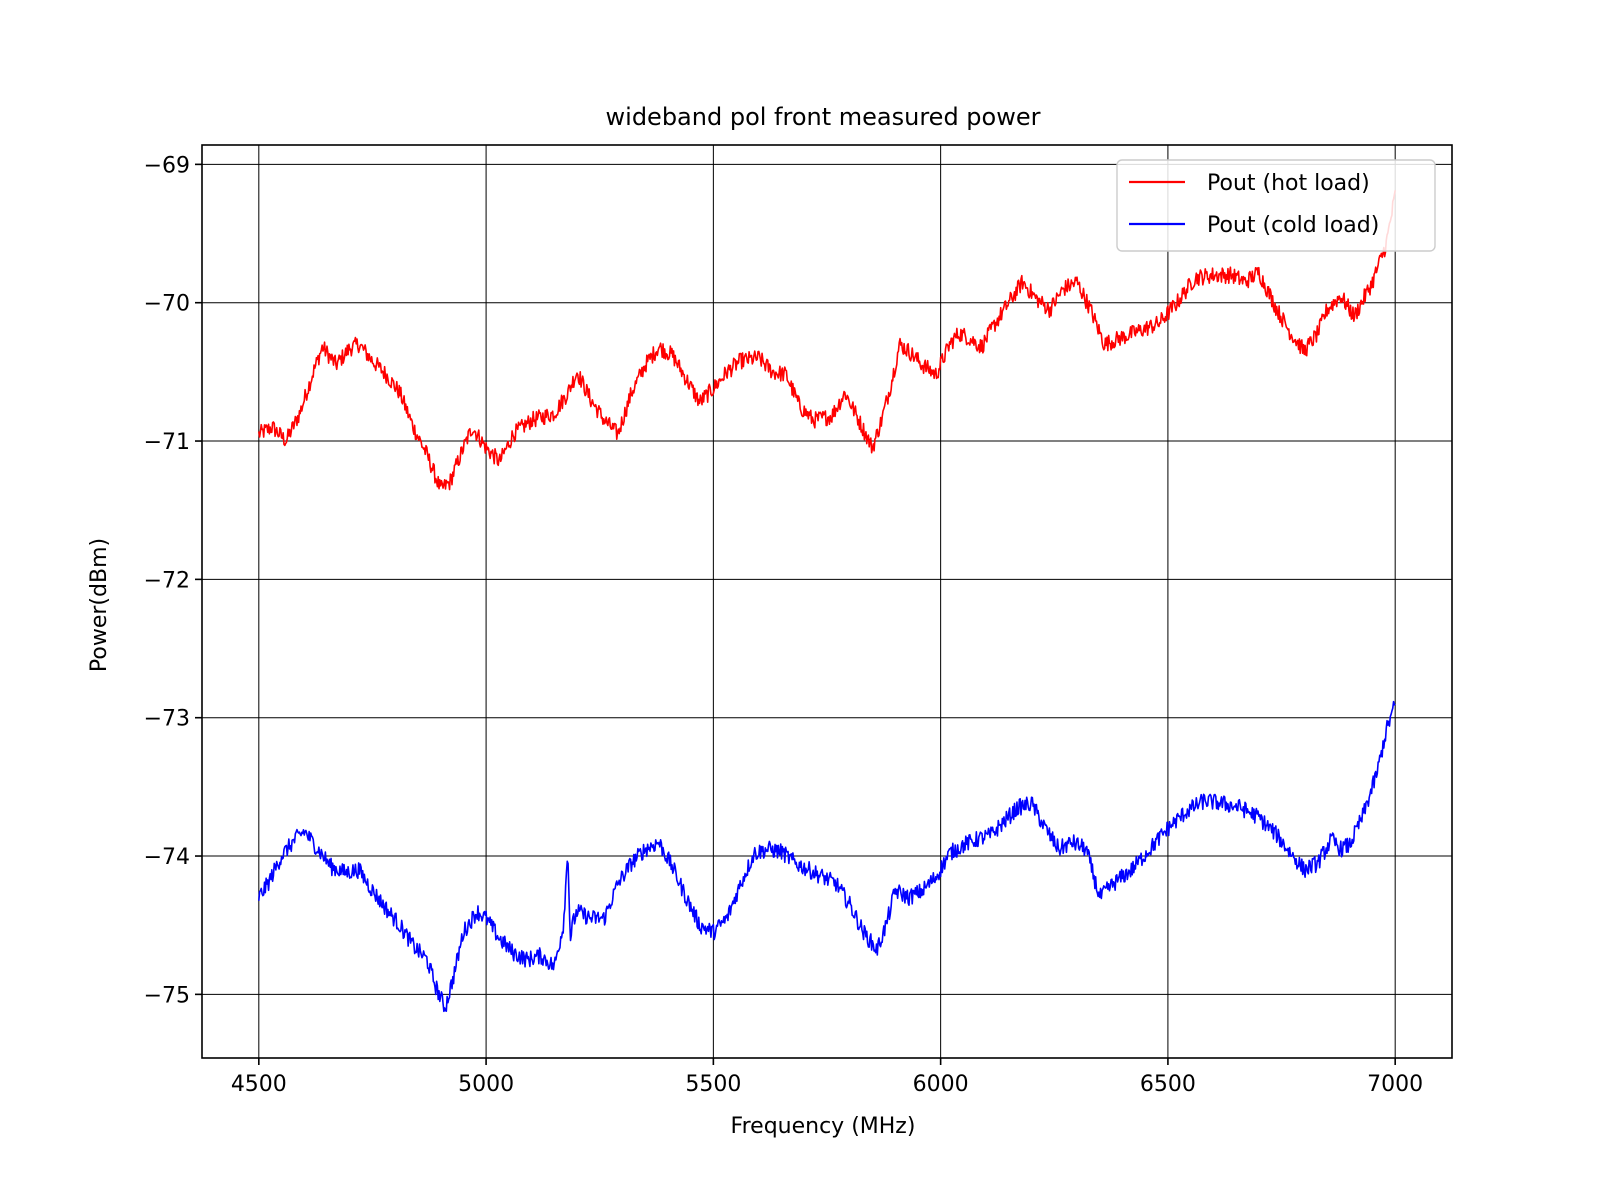 This screenshot has width=1600, height=1200. I want to click on y-tick-label: −75, so click(167, 995).